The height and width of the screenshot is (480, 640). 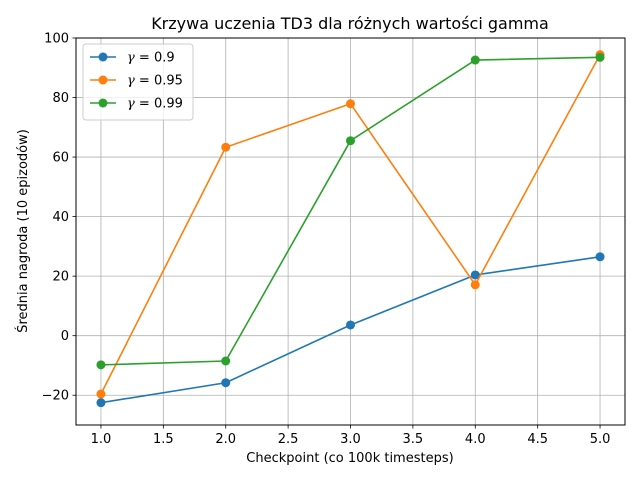 What do you see at coordinates (60, 277) in the screenshot?
I see `y-tick-label: 20` at bounding box center [60, 277].